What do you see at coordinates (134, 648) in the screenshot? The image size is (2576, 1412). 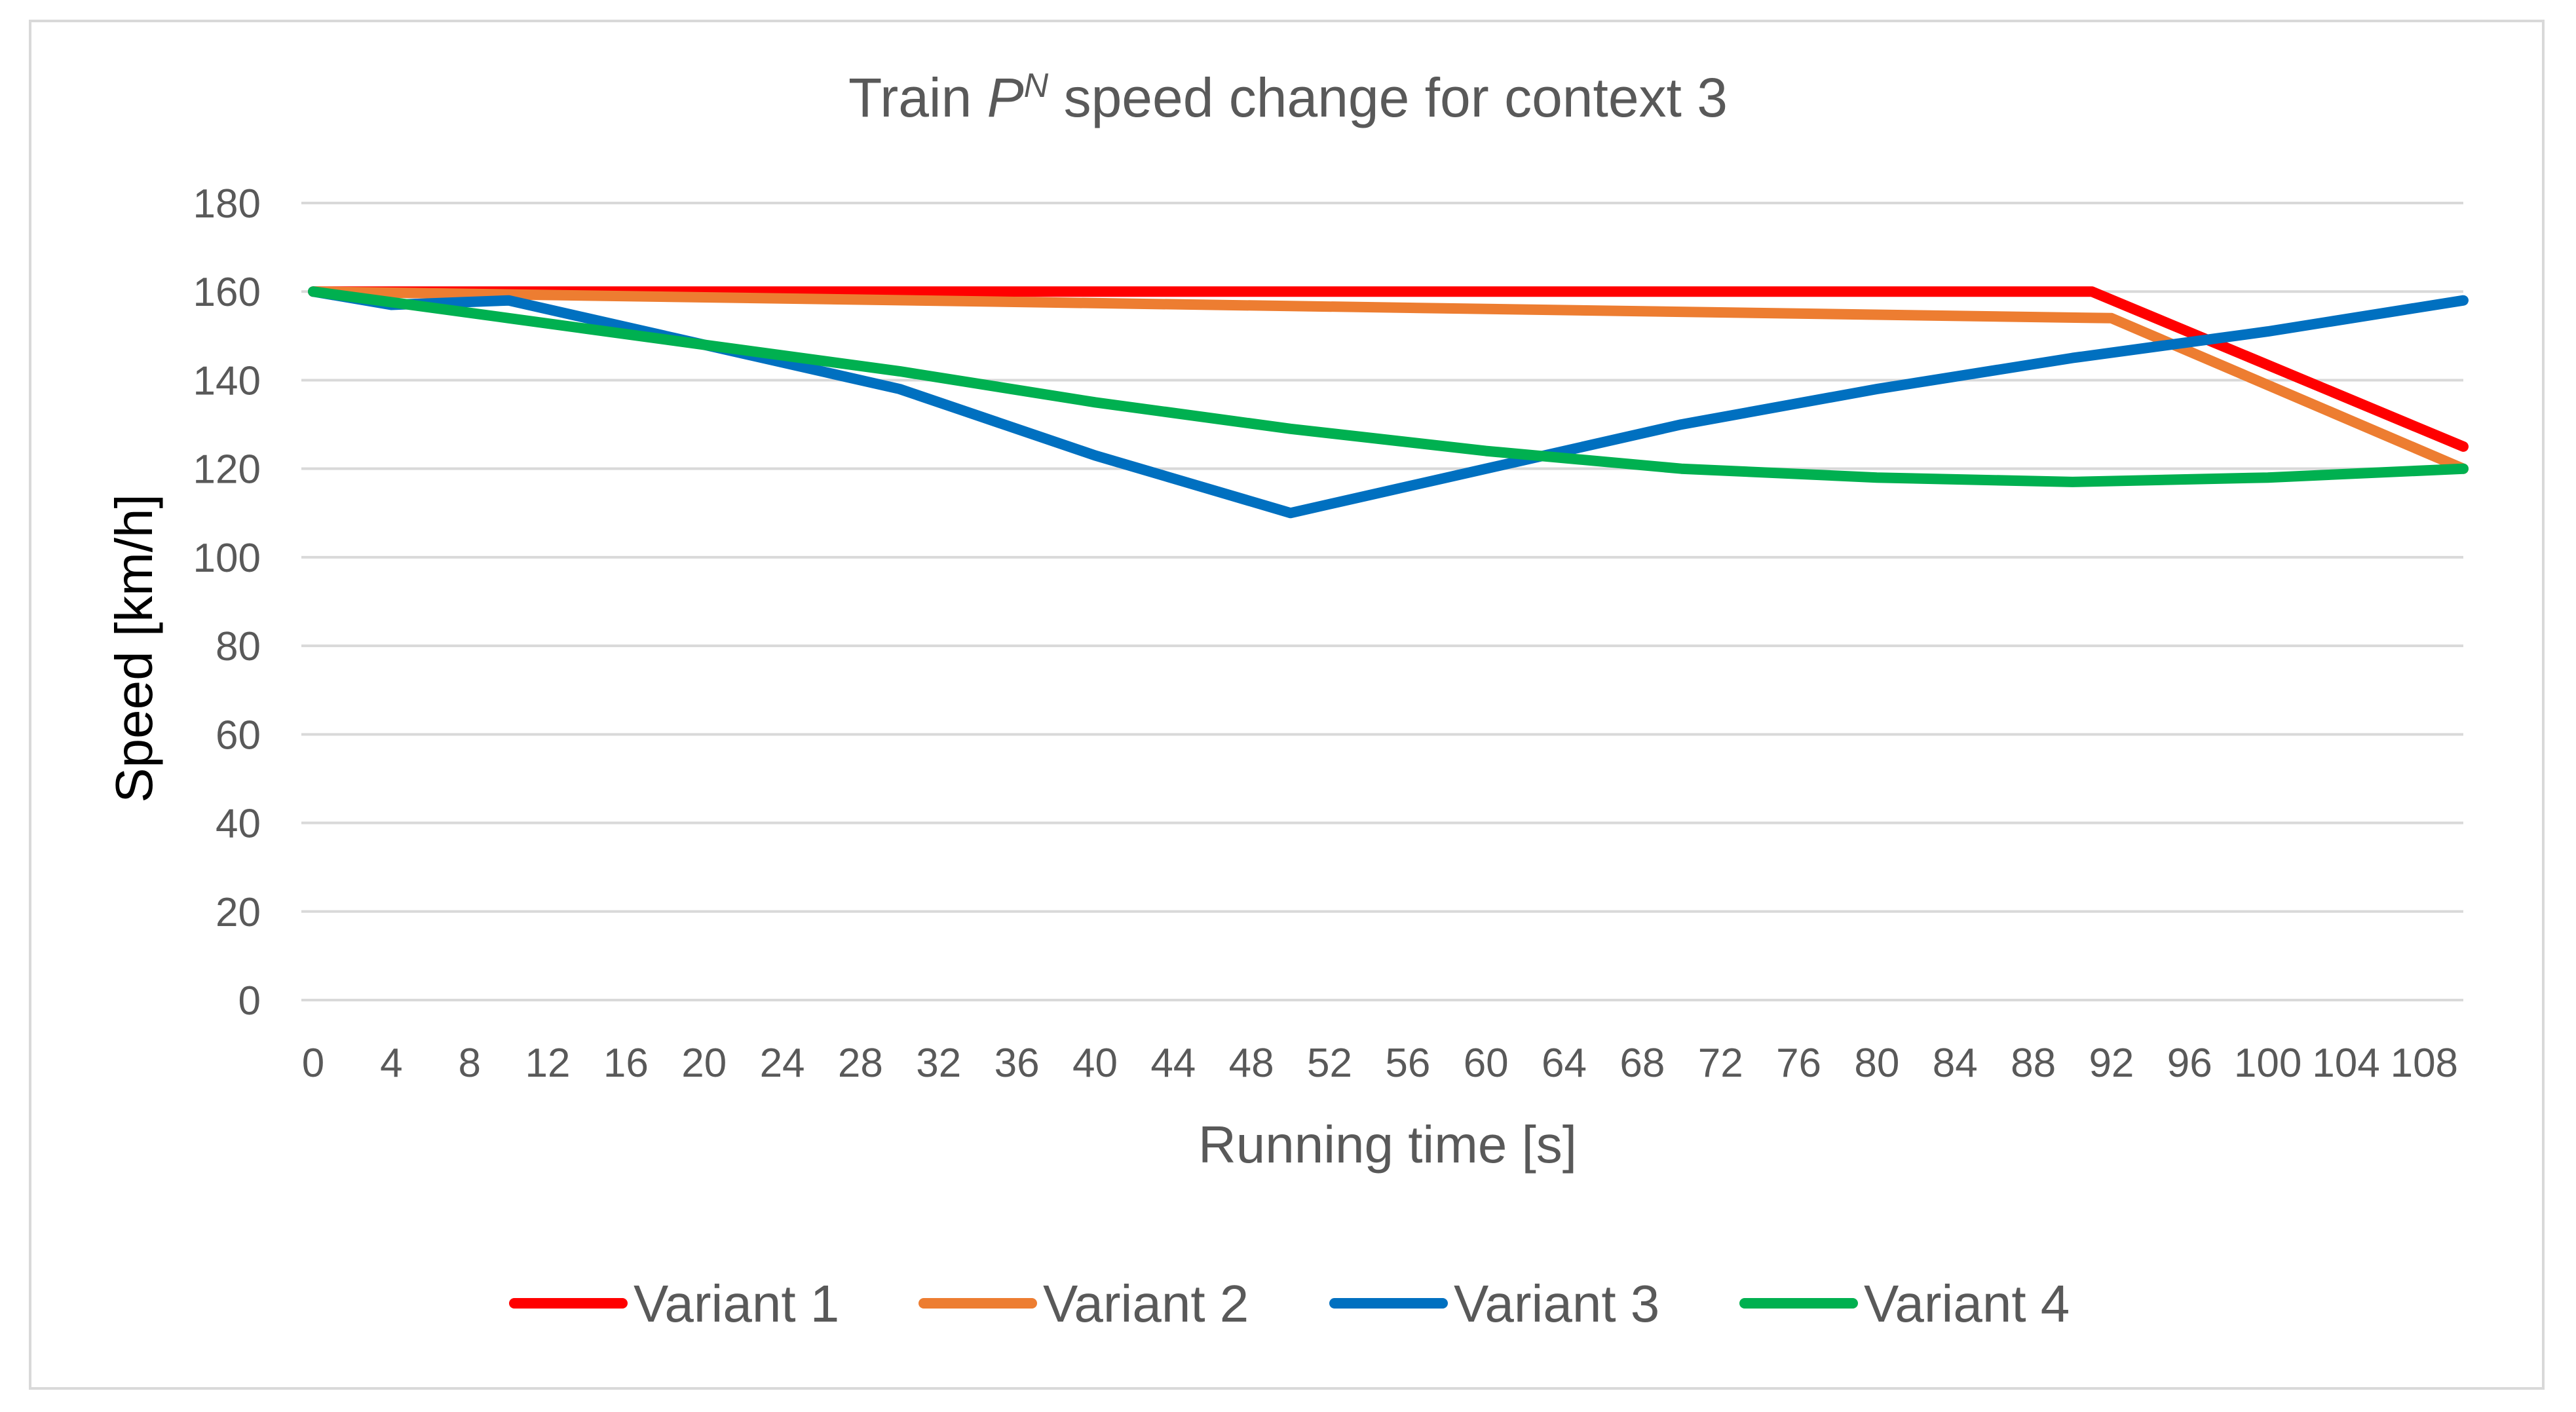 I see `y-axis-title: Speed [km/h]` at bounding box center [134, 648].